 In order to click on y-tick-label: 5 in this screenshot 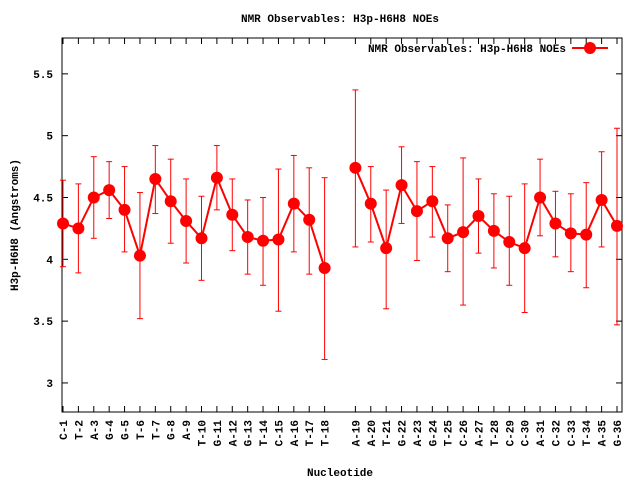, I will do `click(49, 138)`.